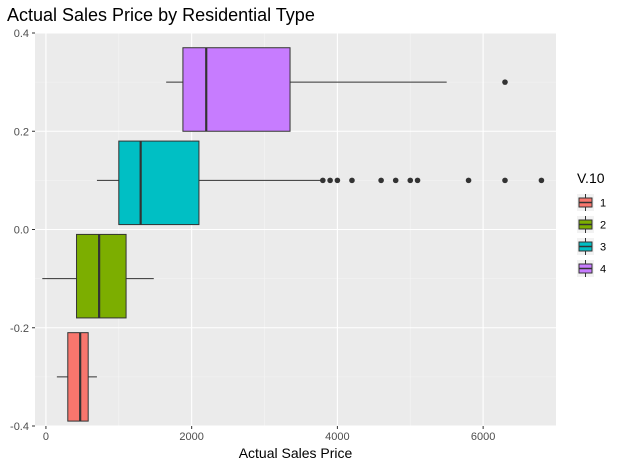  What do you see at coordinates (296, 453) in the screenshot?
I see `x-axis-title: Actual Sales Price` at bounding box center [296, 453].